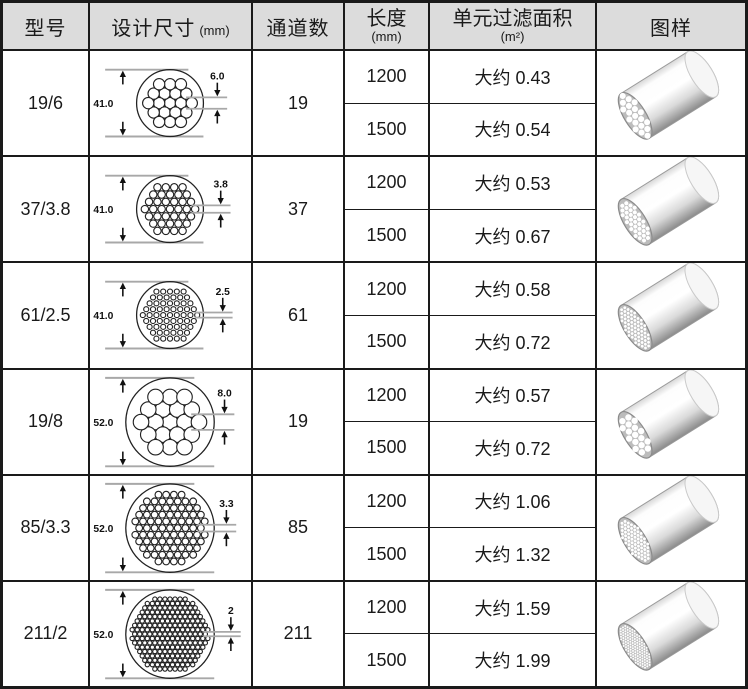 The image size is (748, 689). I want to click on design-cell: 52.0 3.3, so click(171, 527).